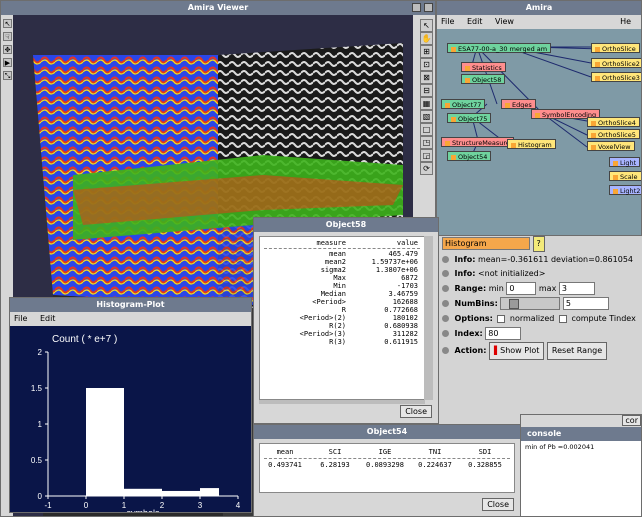 Image resolution: width=642 pixels, height=517 pixels. Describe the element at coordinates (498, 504) in the screenshot. I see `object54-close-button: Close` at that location.